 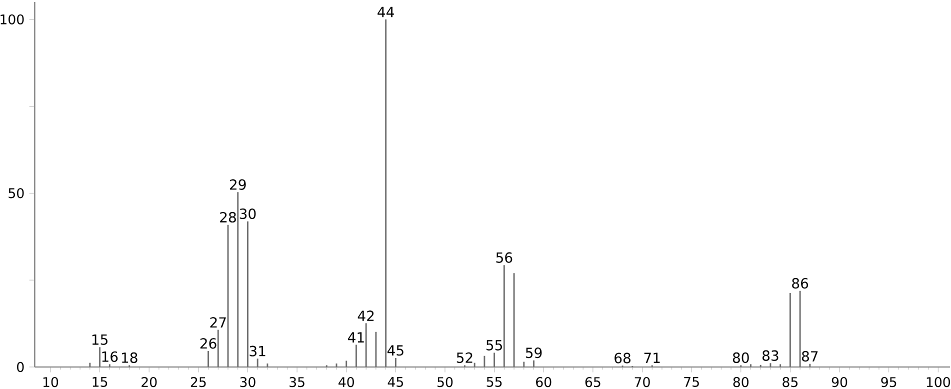 What do you see at coordinates (534, 353) in the screenshot?
I see `annotation: 59` at bounding box center [534, 353].